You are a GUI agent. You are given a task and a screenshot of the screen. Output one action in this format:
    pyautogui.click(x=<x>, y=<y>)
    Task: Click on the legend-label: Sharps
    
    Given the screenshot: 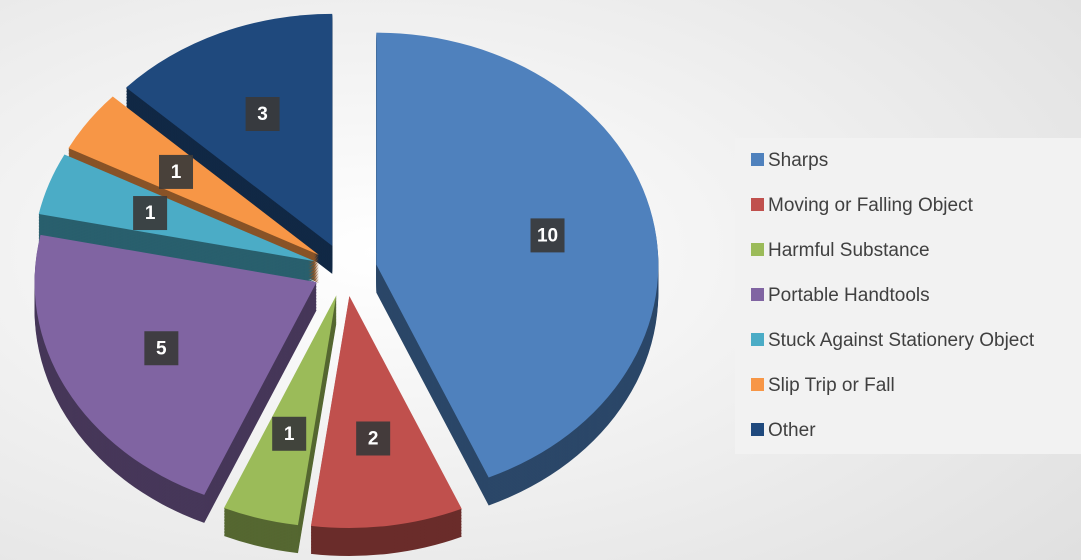 What is the action you would take?
    pyautogui.click(x=798, y=160)
    